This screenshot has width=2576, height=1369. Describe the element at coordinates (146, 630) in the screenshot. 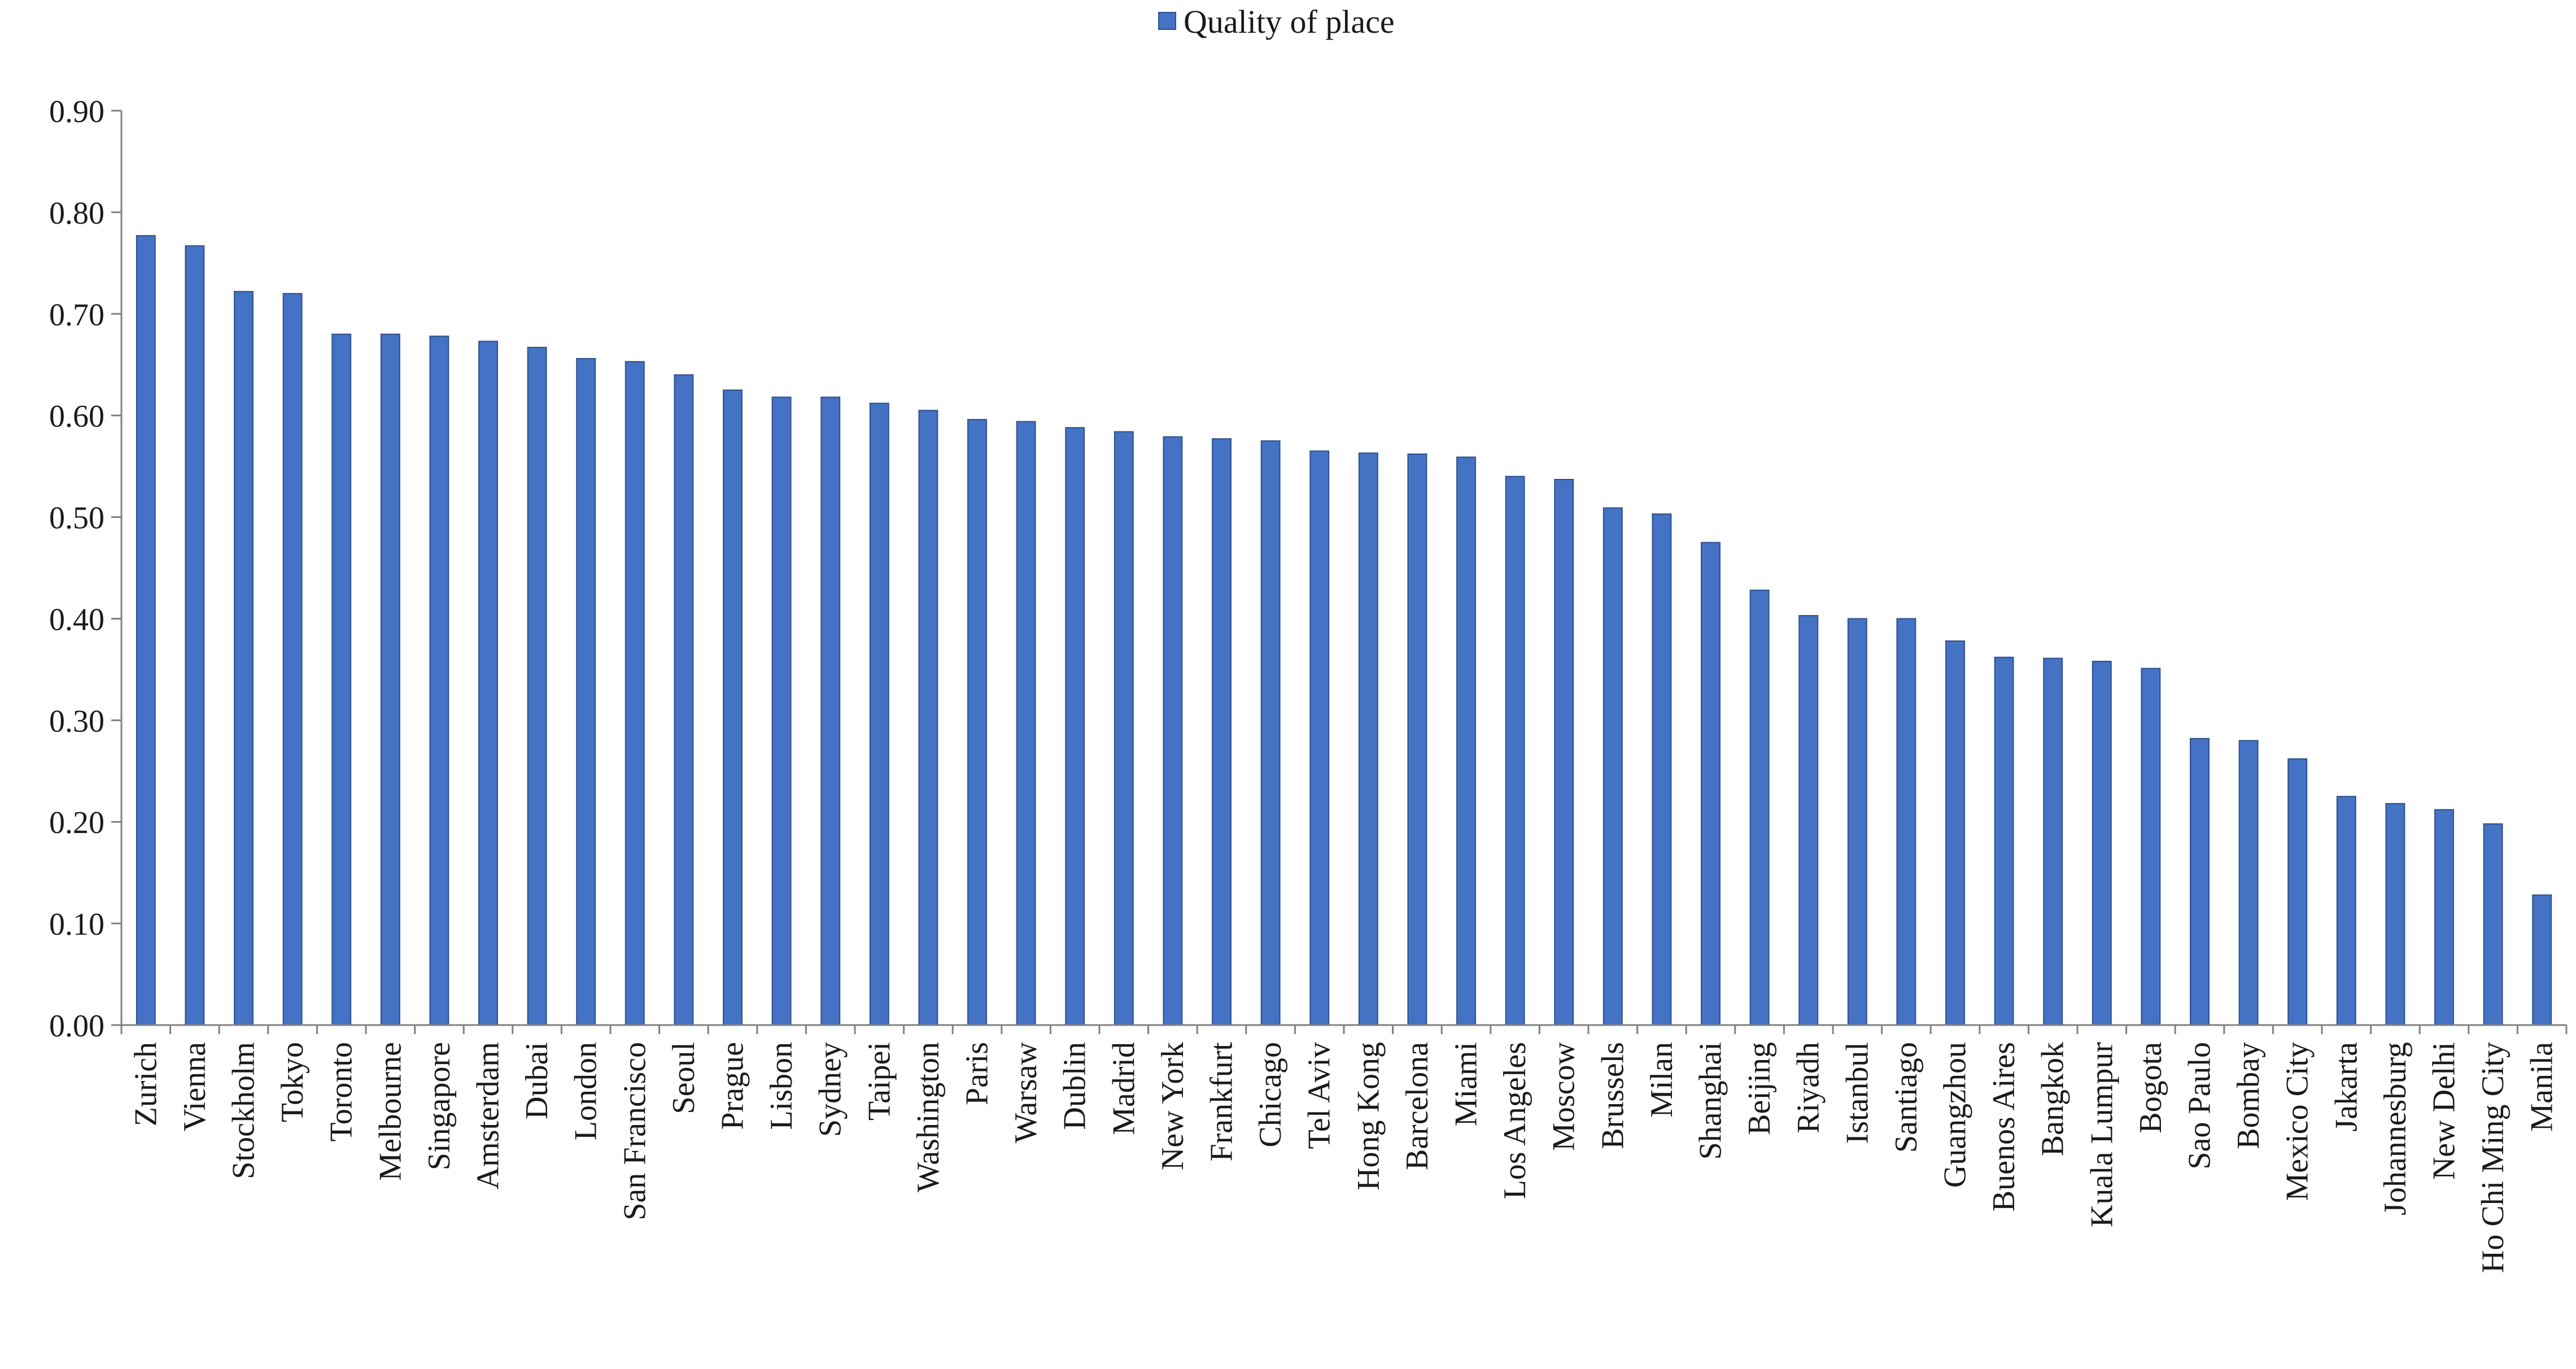

I see `bar-zurich` at that location.